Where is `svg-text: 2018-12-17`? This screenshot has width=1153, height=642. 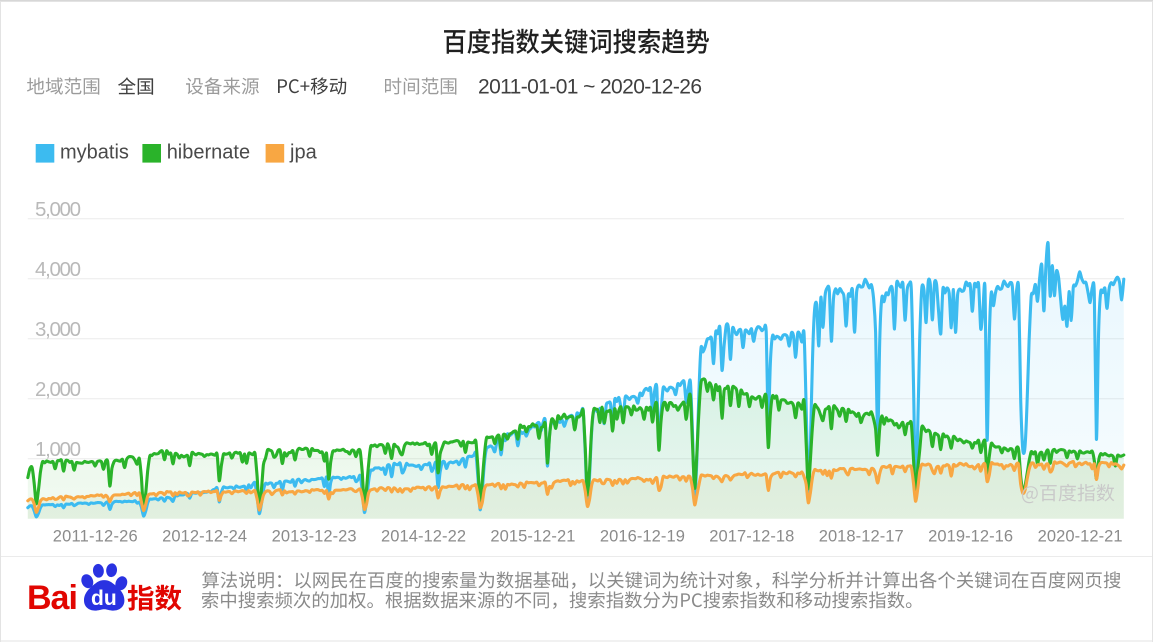
svg-text: 2018-12-17 is located at coordinates (861, 537).